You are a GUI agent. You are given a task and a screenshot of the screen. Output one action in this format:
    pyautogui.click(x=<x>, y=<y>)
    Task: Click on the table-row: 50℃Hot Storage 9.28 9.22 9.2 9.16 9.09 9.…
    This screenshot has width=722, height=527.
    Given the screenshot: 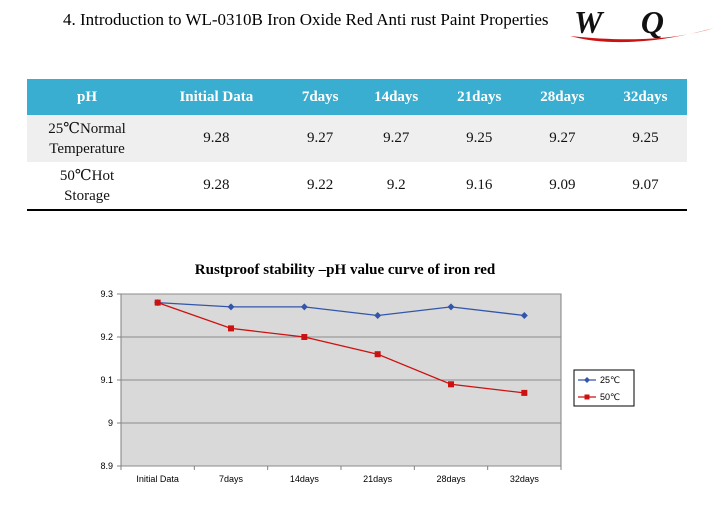 What is the action you would take?
    pyautogui.click(x=357, y=186)
    